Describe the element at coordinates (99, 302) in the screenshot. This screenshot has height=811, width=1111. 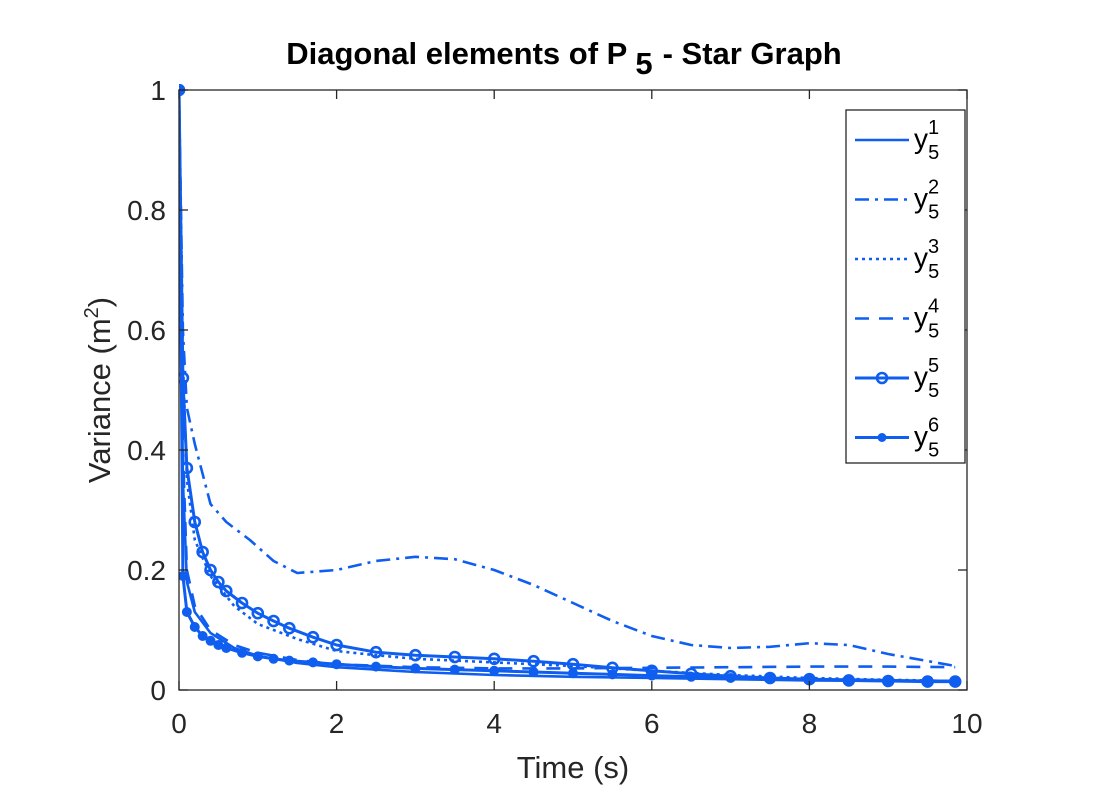
I see `y-axis-label-suffix: )` at that location.